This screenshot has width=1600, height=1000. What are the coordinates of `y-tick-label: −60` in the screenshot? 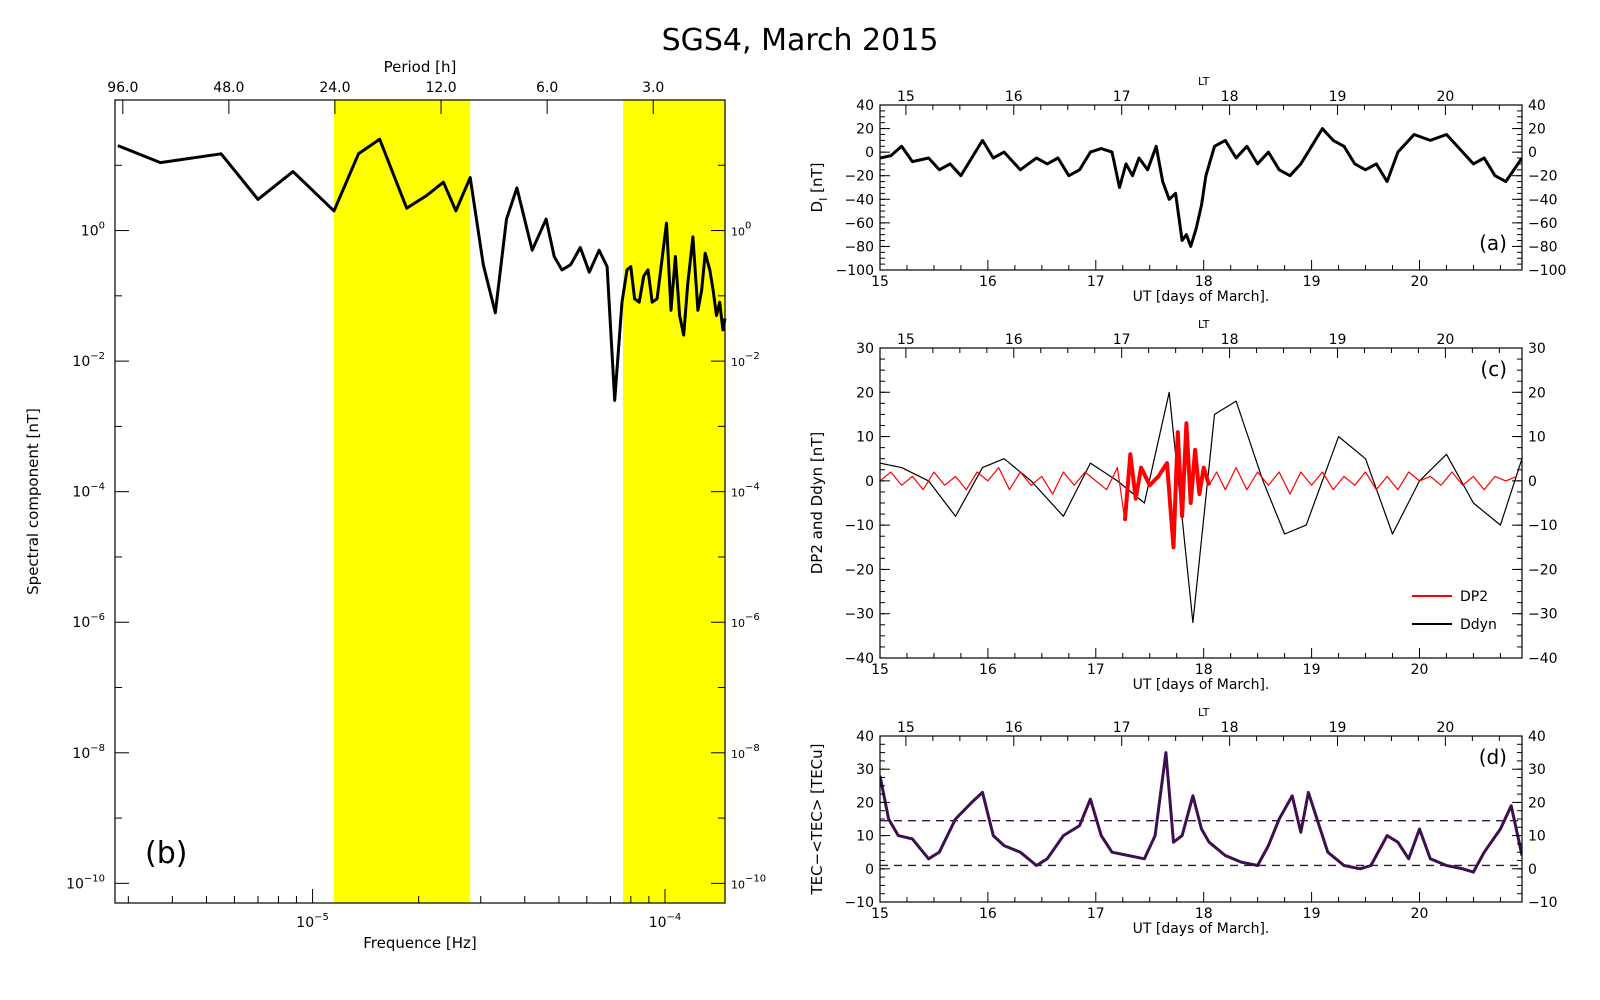 It's located at (859, 224).